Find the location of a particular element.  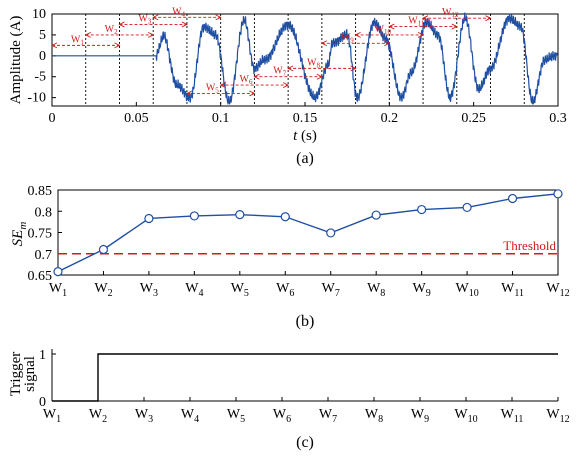

trigger-signal-line is located at coordinates (305, 377).